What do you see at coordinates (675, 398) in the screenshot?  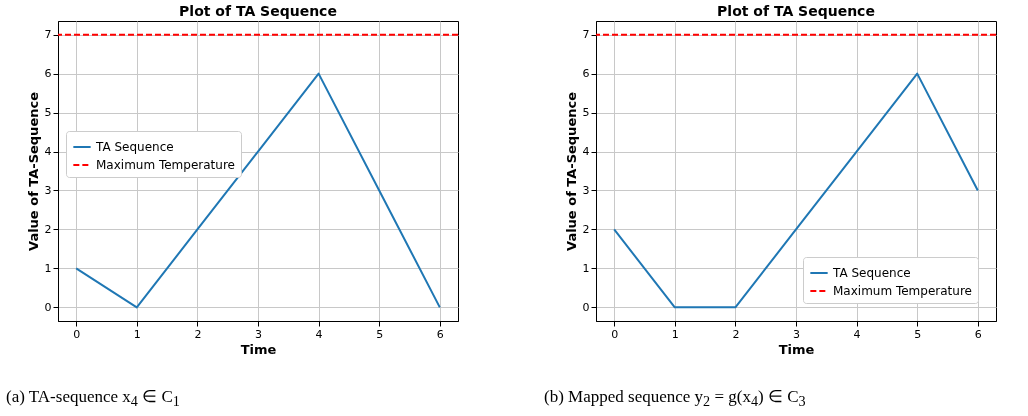 I see `text: (b) Mapped sequence y$_{2}$ = g(x$_{4}$) ∈ C$_{3}$` at bounding box center [675, 398].